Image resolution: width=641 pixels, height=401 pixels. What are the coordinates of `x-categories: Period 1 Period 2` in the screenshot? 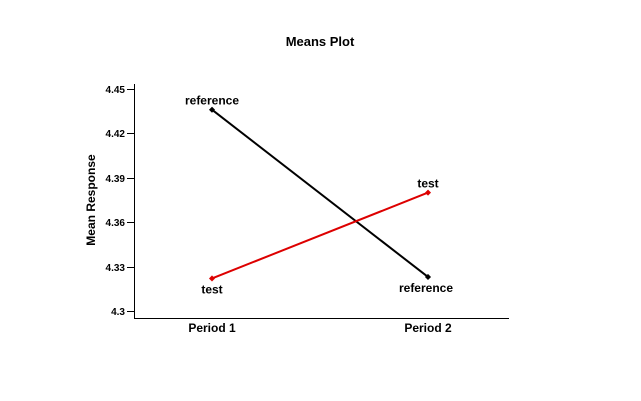 It's located at (320, 328).